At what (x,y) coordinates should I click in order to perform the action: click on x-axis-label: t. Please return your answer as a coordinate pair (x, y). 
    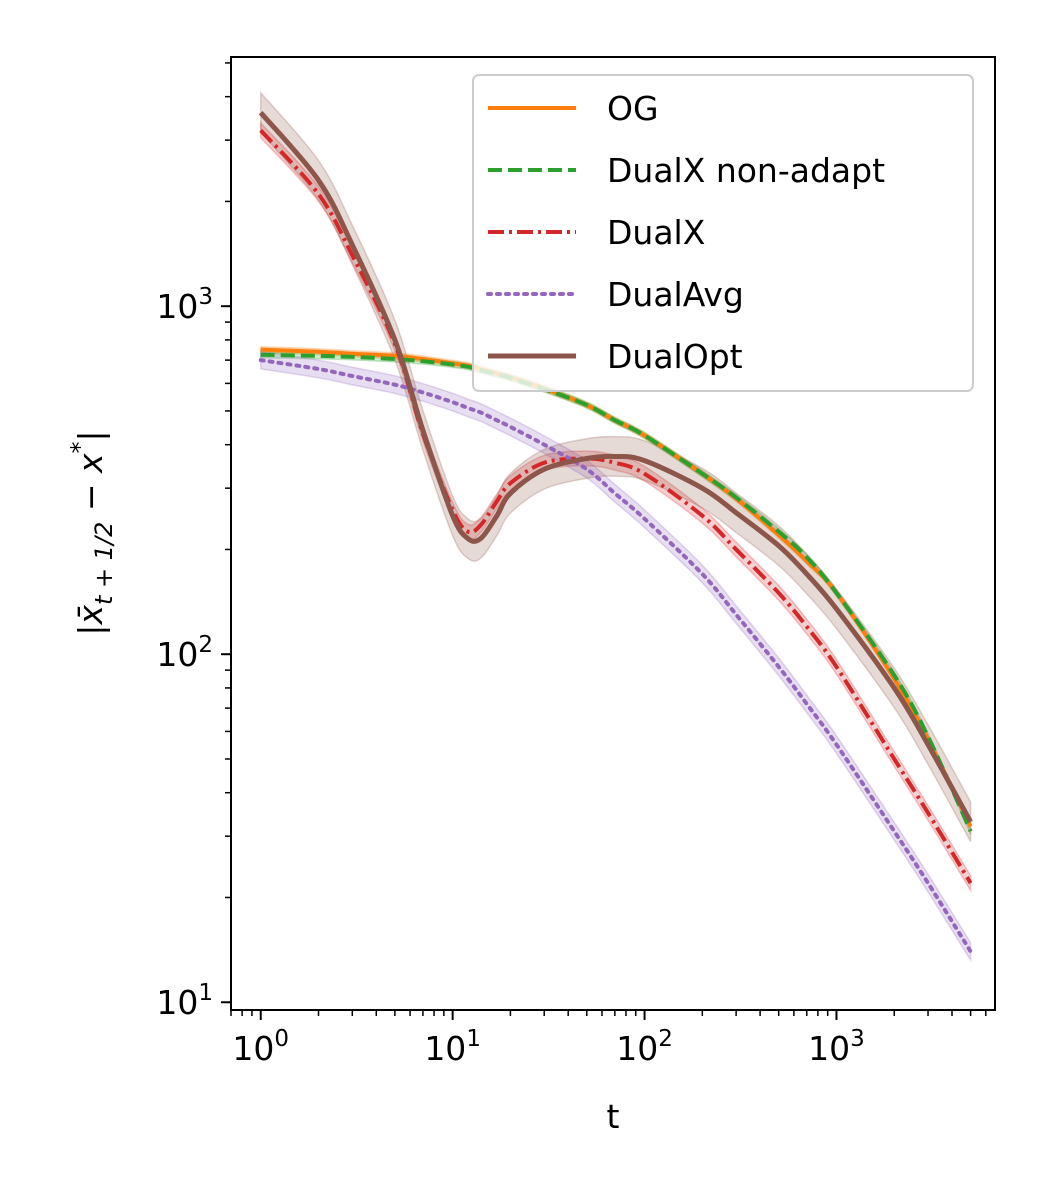
    Looking at the image, I should click on (613, 1116).